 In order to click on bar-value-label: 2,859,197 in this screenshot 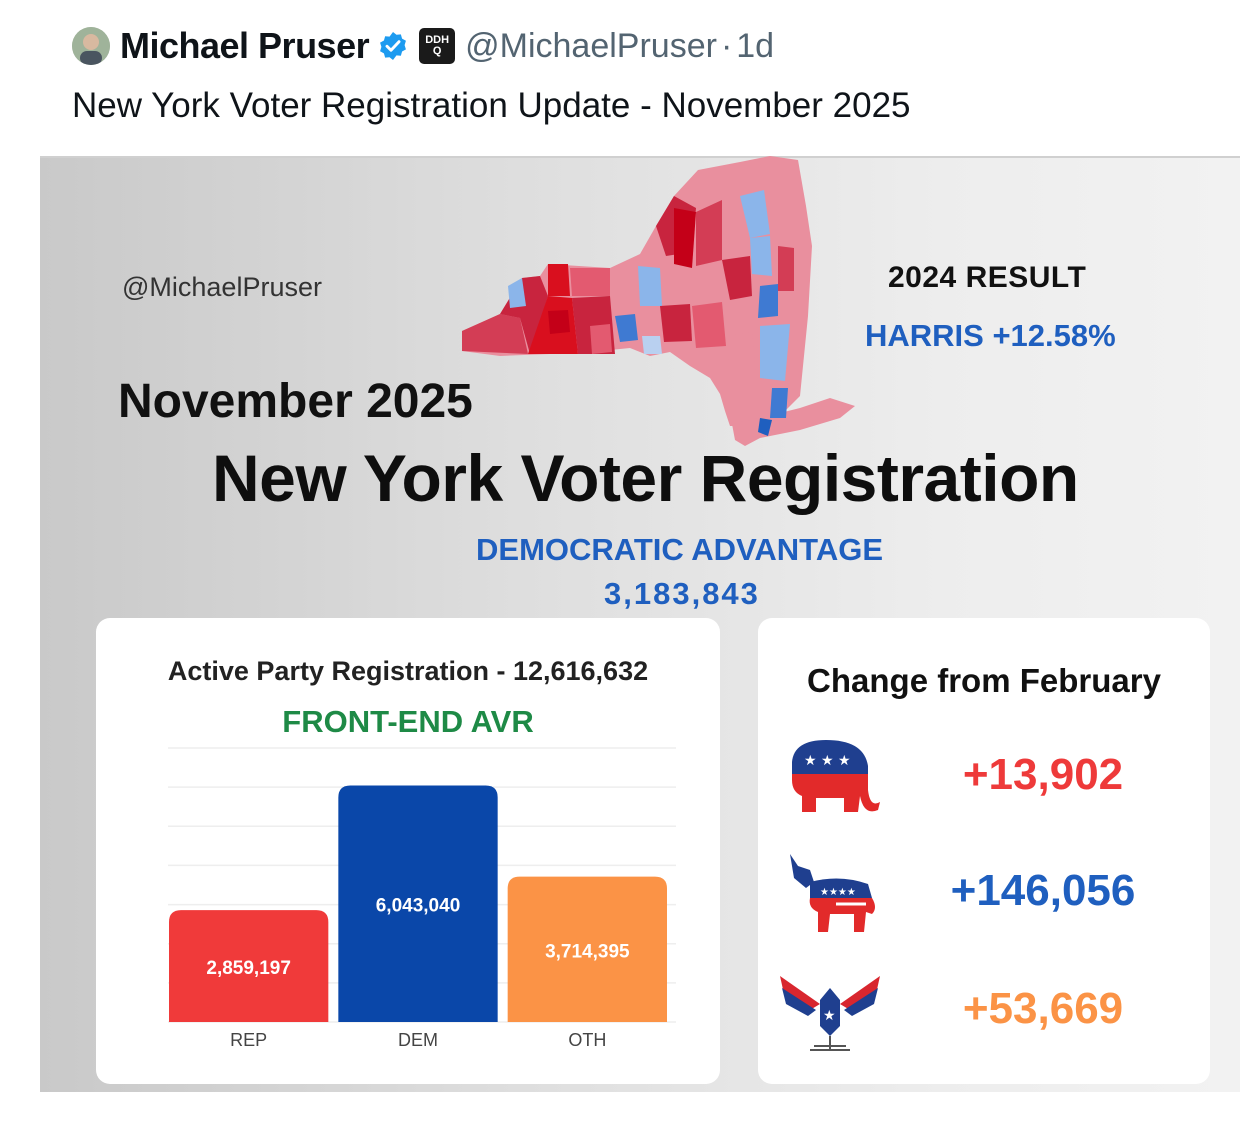, I will do `click(248, 968)`.